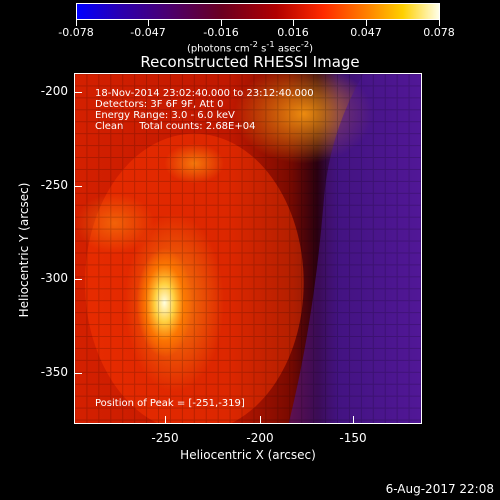 This screenshot has height=500, width=500. Describe the element at coordinates (148, 32) in the screenshot. I see `colorbar-tick-label: -0.047` at that location.